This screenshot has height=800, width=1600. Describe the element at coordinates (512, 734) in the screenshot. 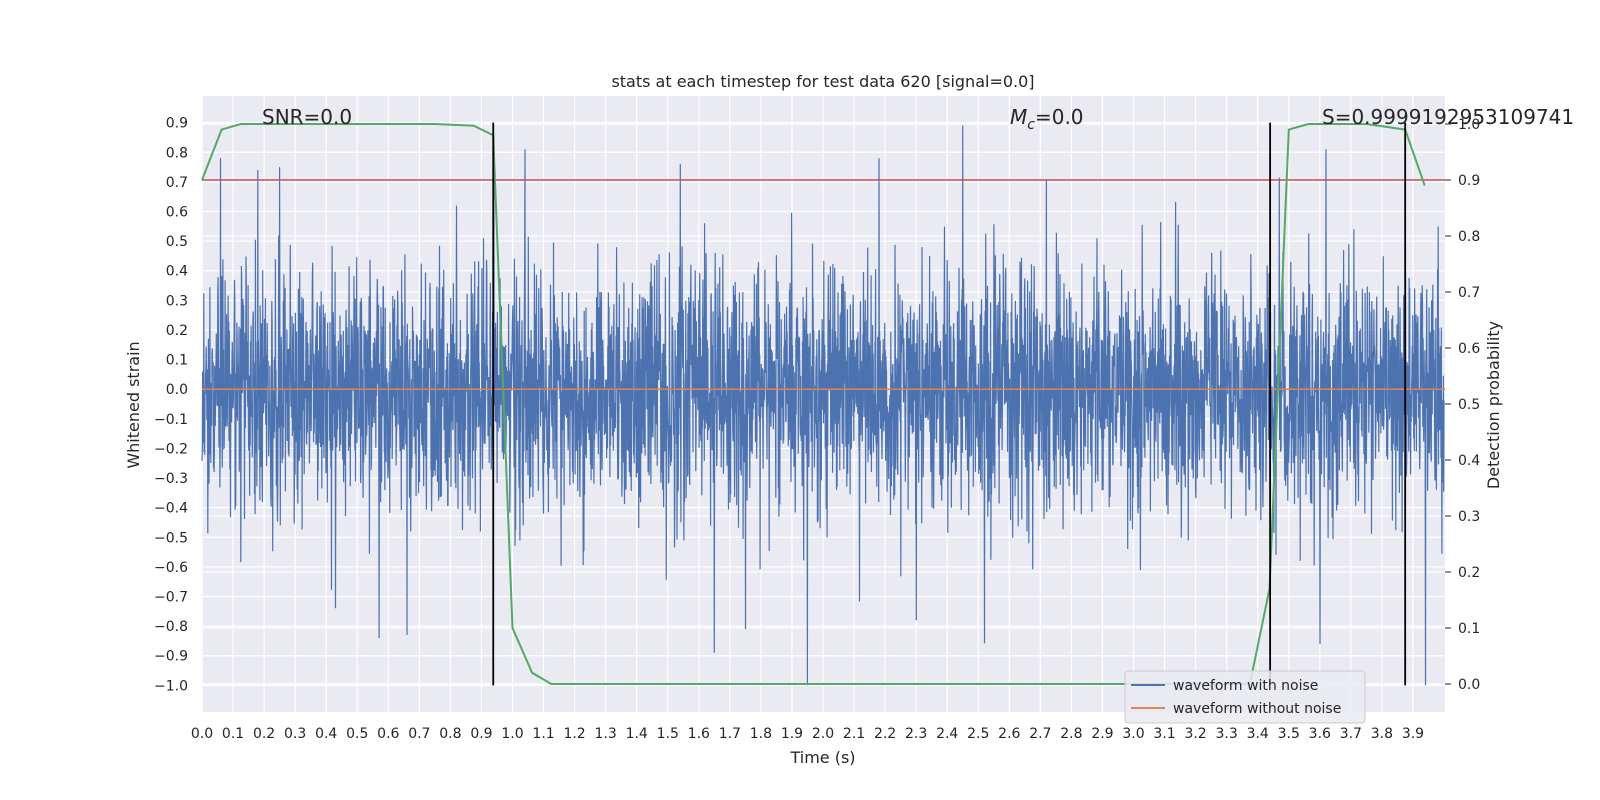

I see `x-tick-label: 1.0` at that location.